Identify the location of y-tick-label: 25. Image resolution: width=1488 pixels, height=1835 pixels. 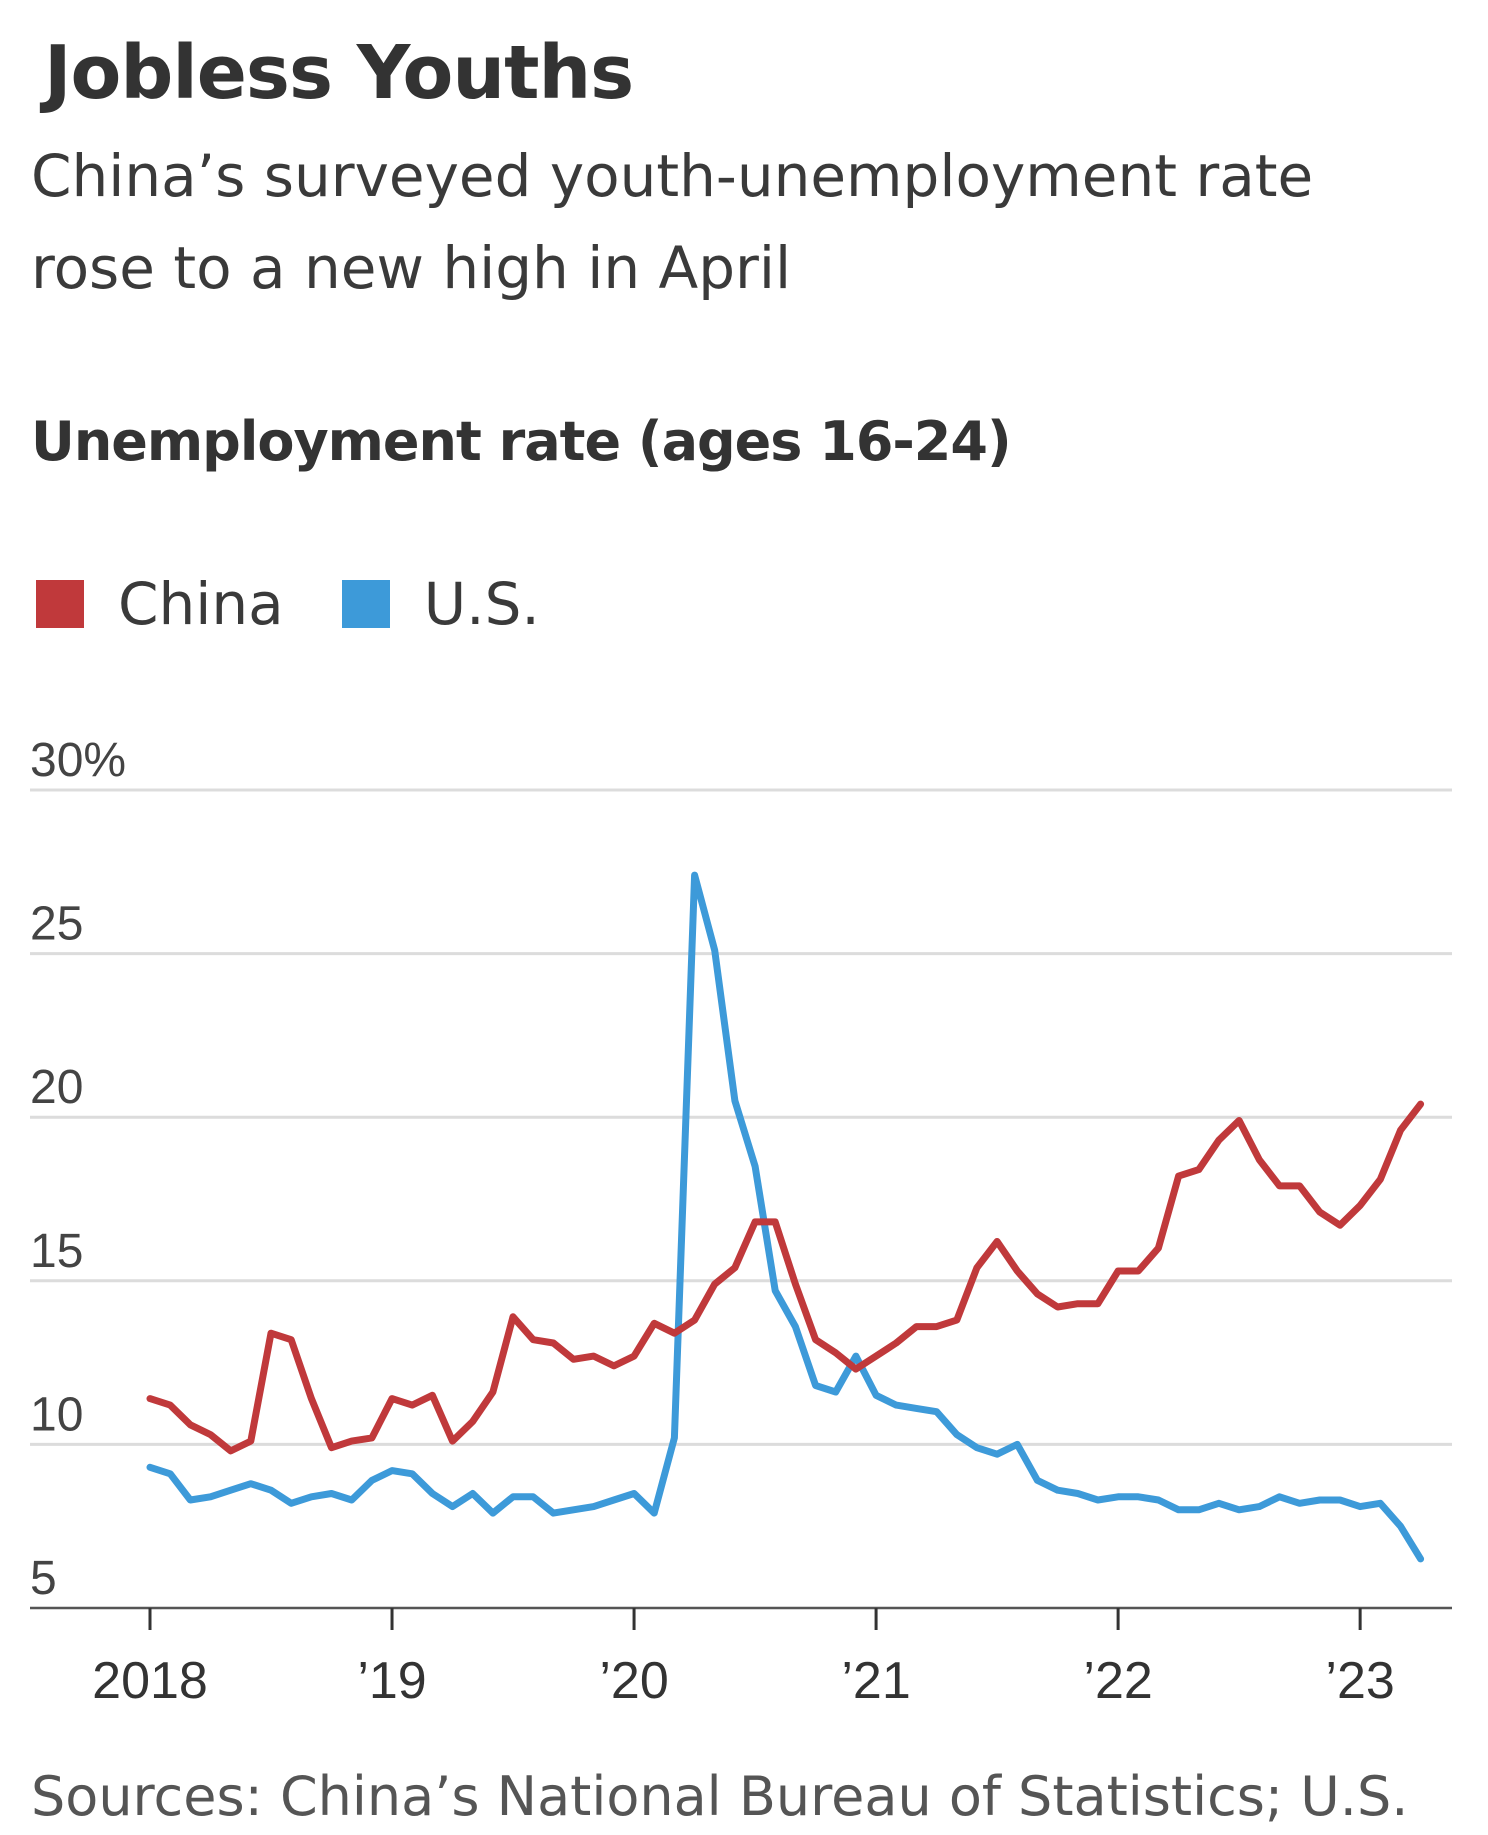
(56, 924).